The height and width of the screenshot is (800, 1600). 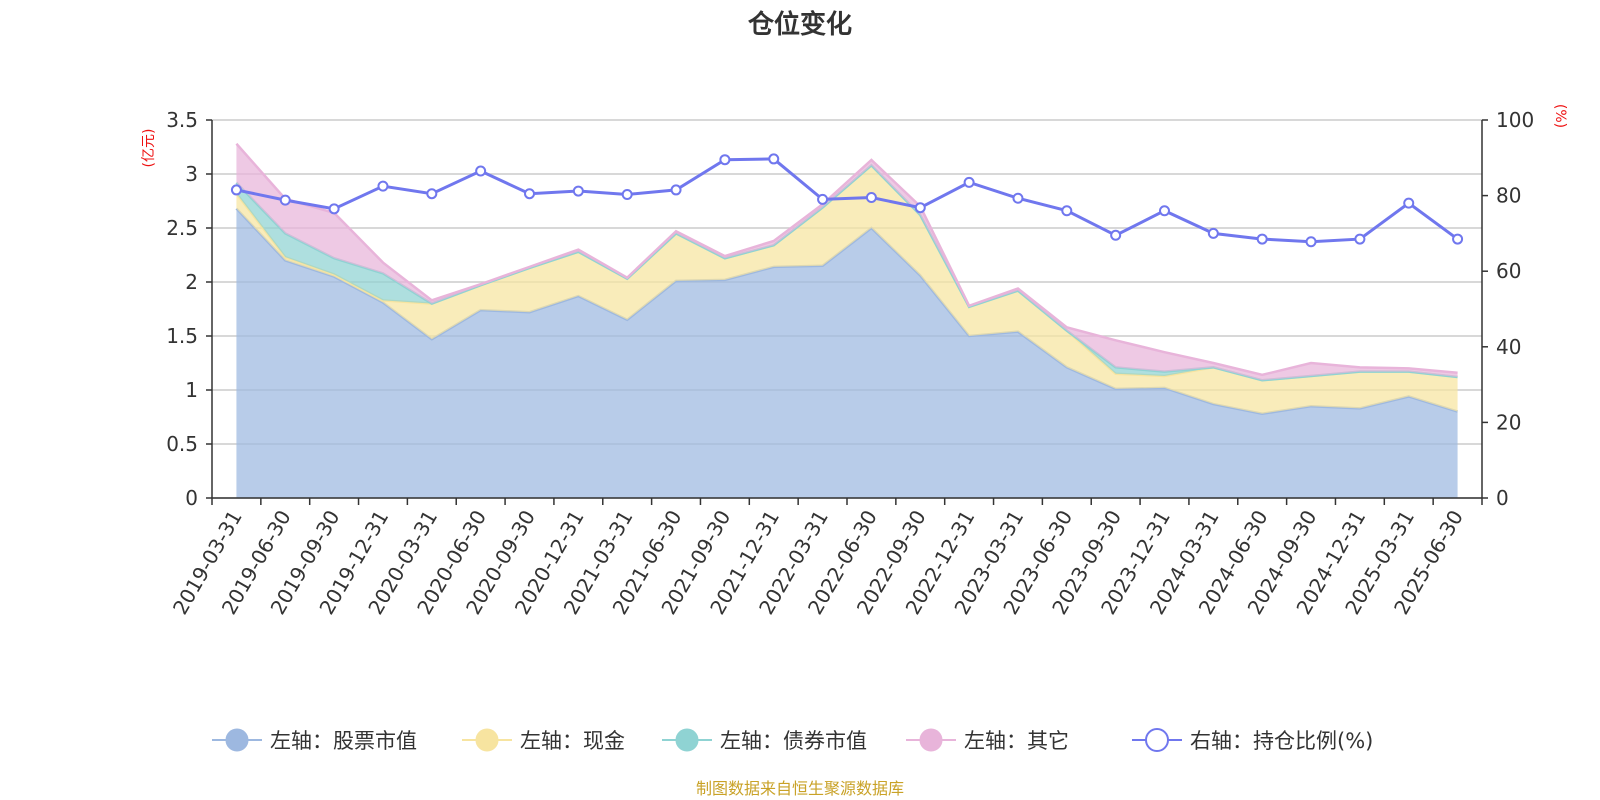 What do you see at coordinates (182, 228) in the screenshot?
I see `left-tick-label: 2.5` at bounding box center [182, 228].